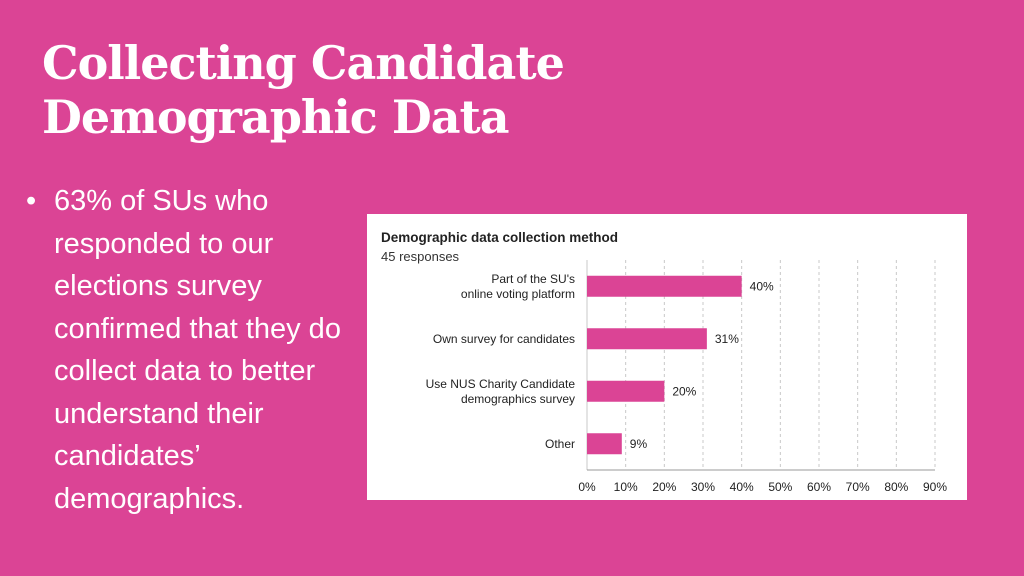 Image resolution: width=1024 pixels, height=576 pixels. What do you see at coordinates (587, 487) in the screenshot?
I see `x-tick-label: 0%` at bounding box center [587, 487].